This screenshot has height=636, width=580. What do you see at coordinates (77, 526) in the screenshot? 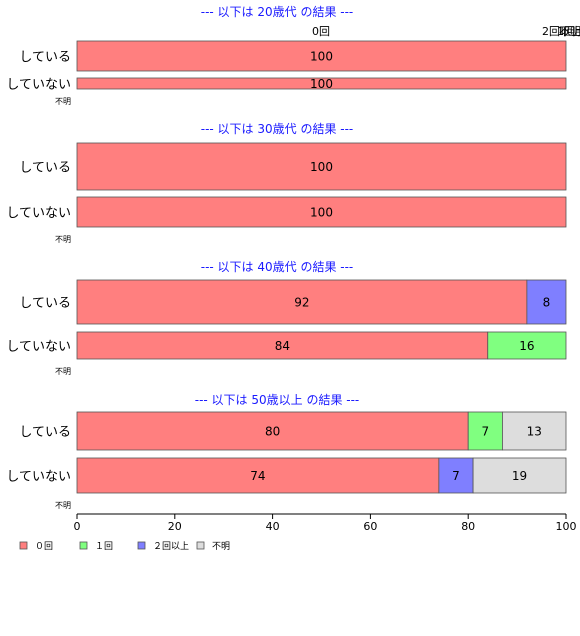
I see `x-tick-label: 0` at bounding box center [77, 526].